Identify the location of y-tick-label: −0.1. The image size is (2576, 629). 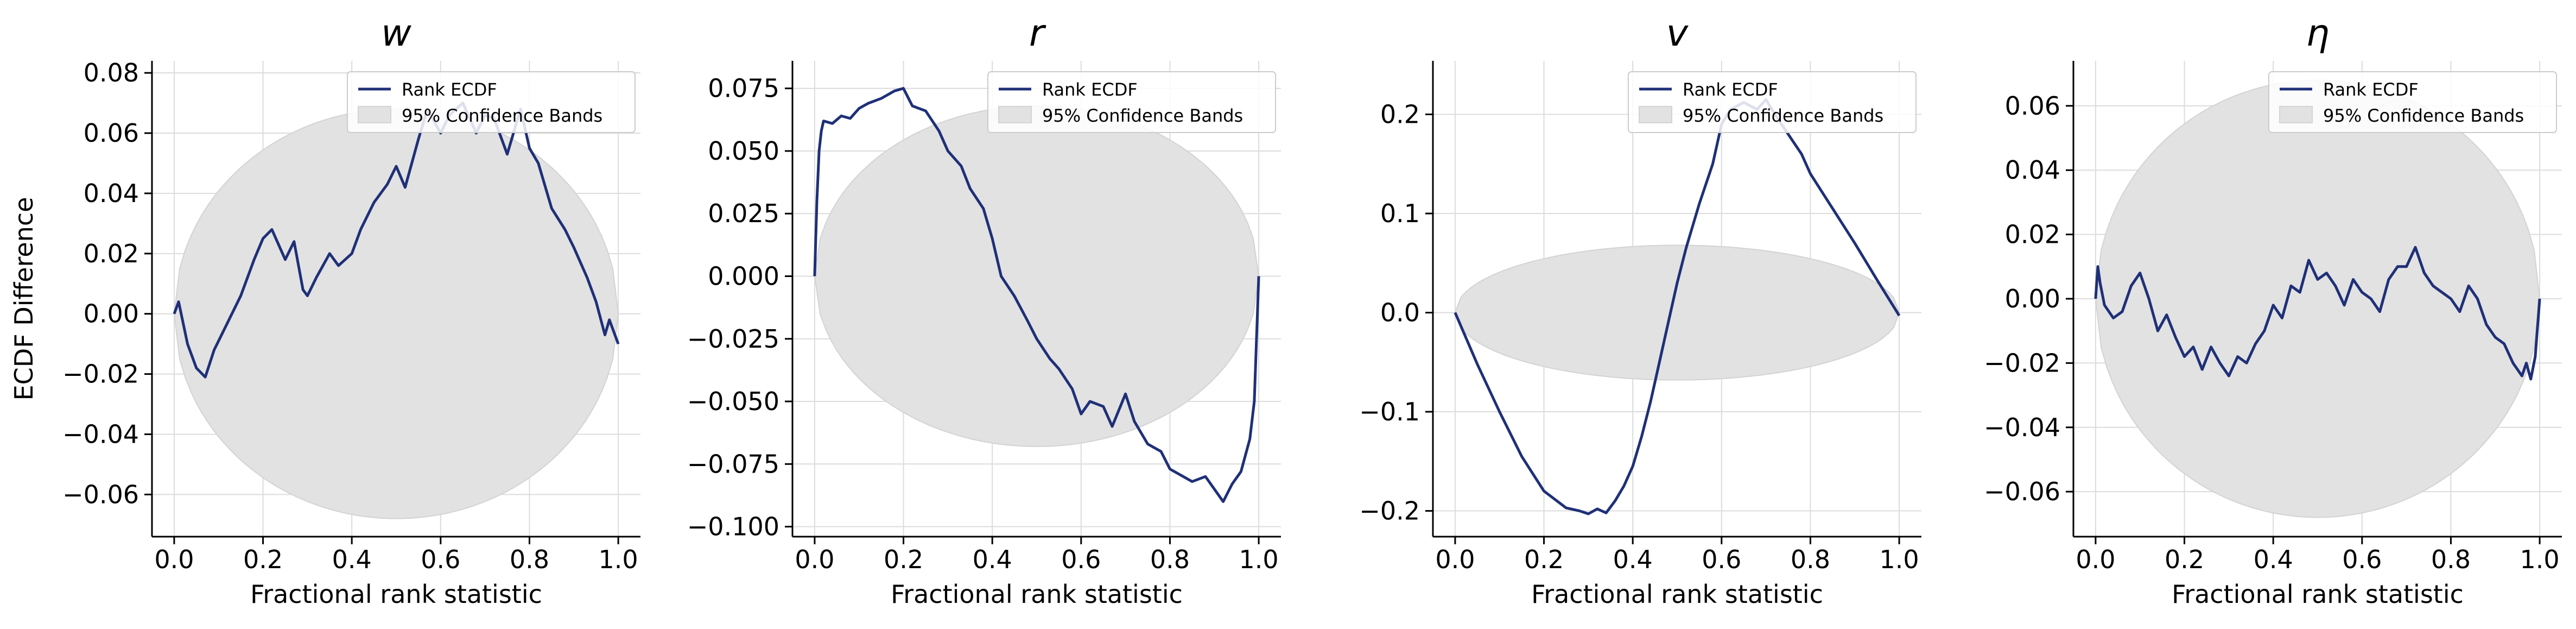
(1389, 412).